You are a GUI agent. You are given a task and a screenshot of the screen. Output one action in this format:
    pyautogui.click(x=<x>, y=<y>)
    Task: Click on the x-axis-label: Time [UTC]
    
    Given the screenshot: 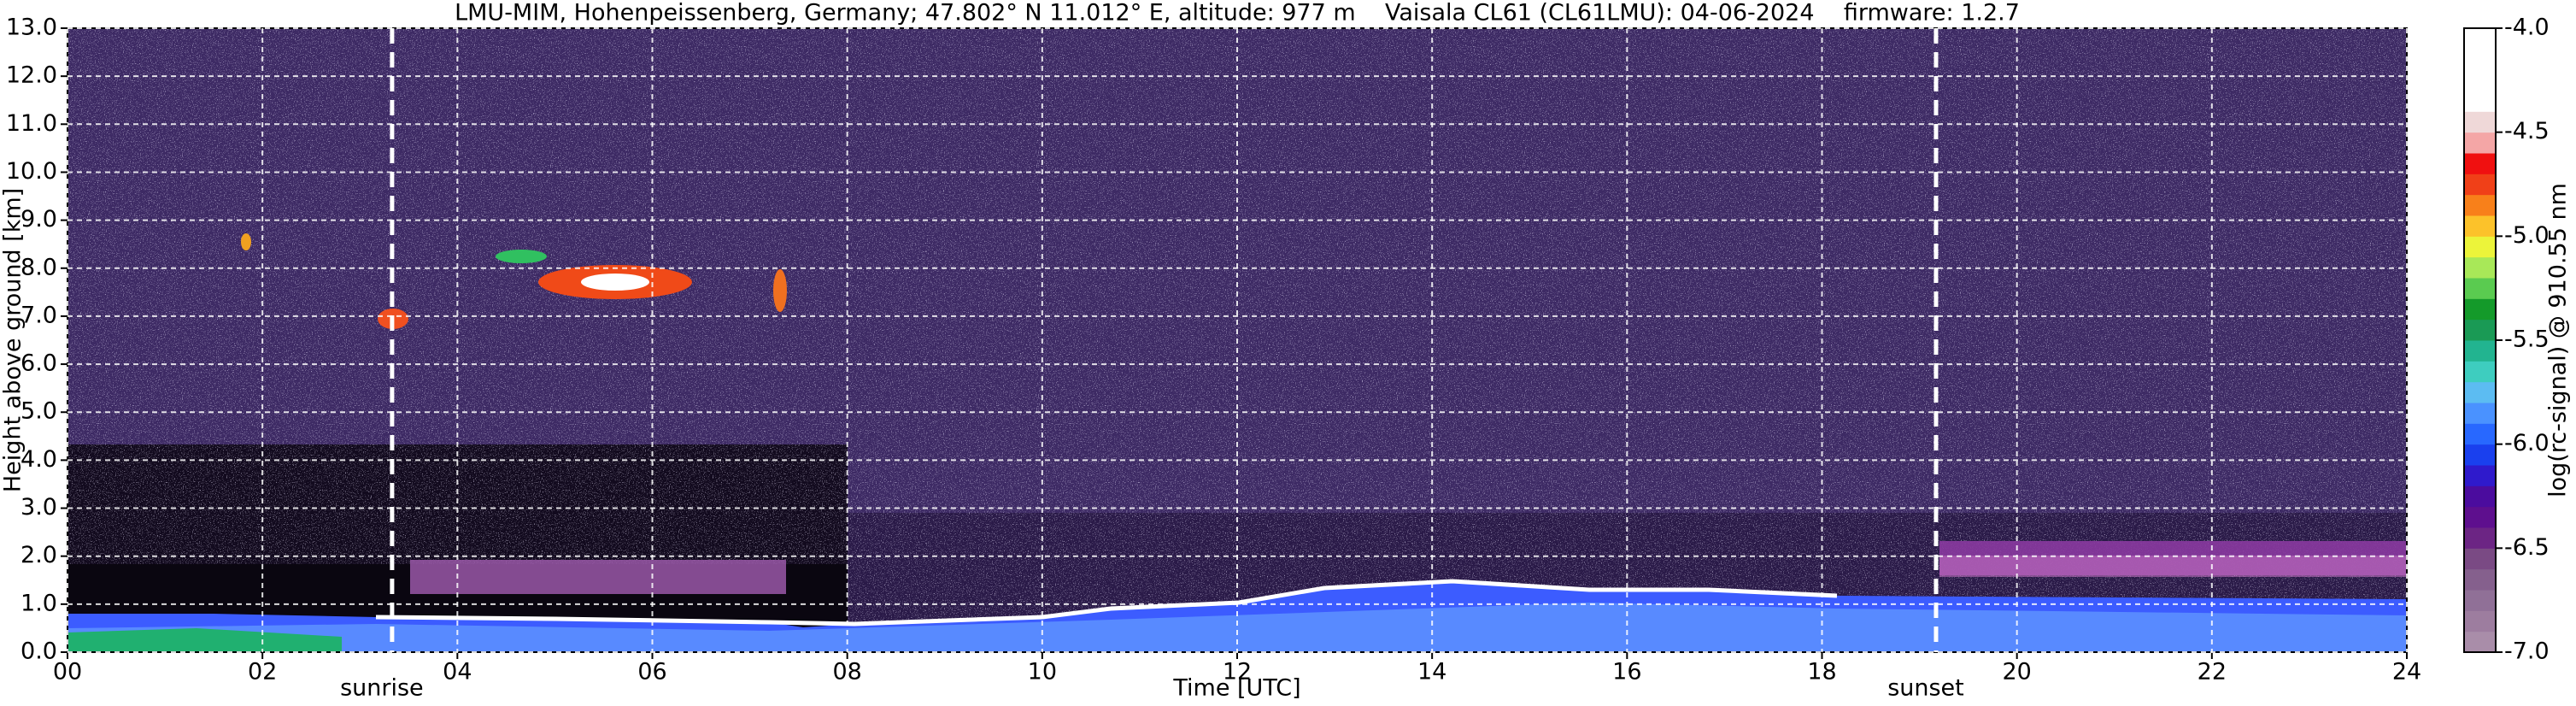 What is the action you would take?
    pyautogui.click(x=1236, y=688)
    